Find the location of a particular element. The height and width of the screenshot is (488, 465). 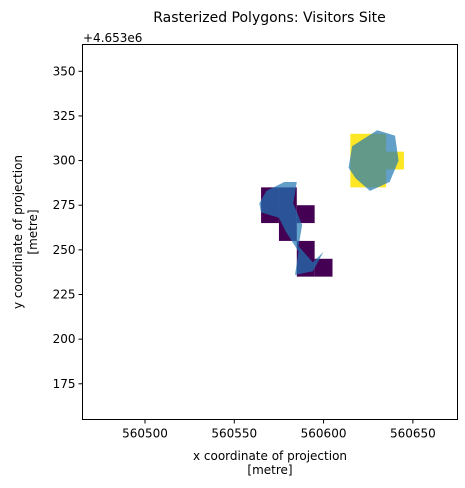

x-ticks: 560500 560550 560600 560650 is located at coordinates (279, 430).